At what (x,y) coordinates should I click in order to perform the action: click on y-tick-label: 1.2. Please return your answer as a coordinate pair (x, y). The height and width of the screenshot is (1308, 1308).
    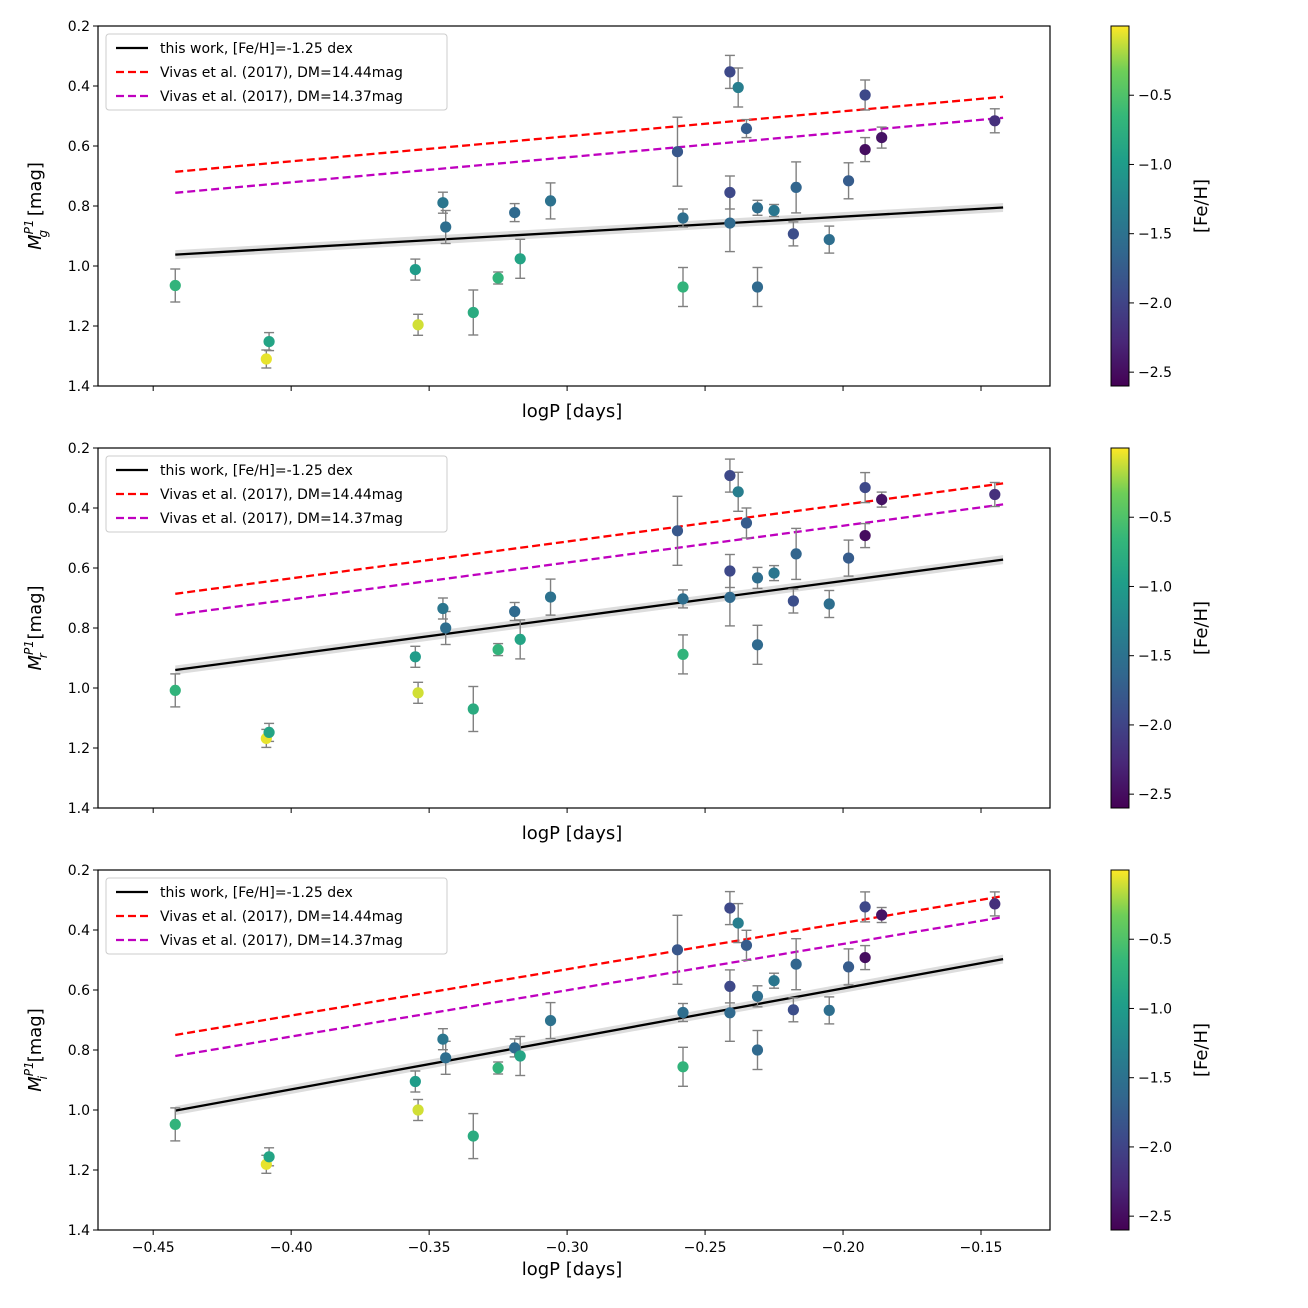
    Looking at the image, I should click on (79, 1171).